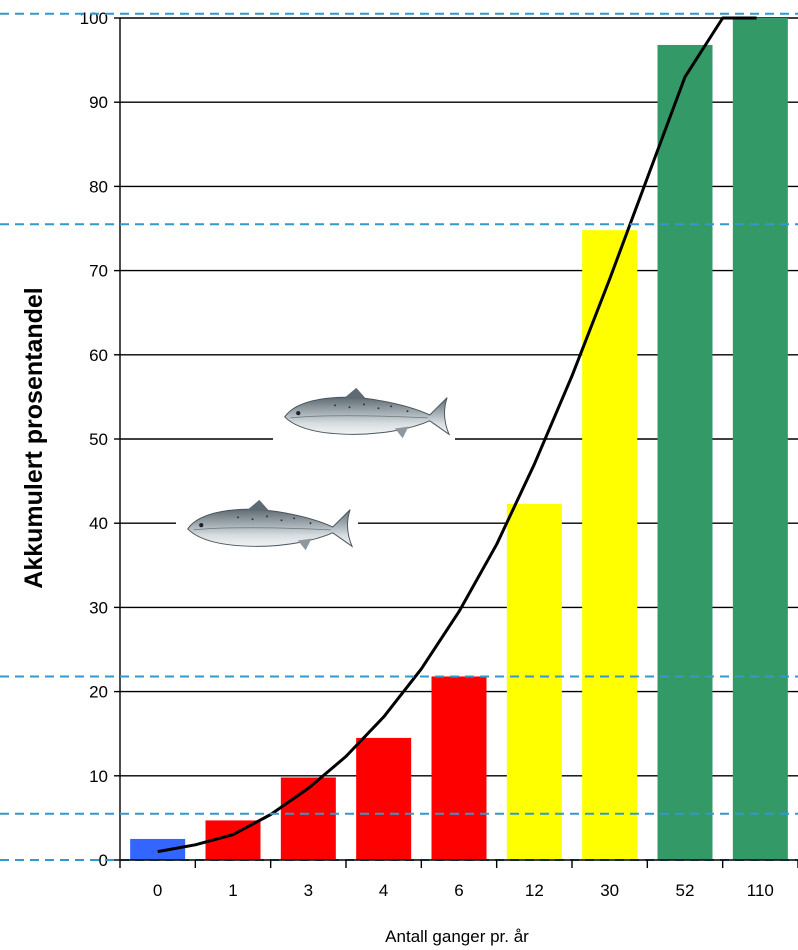 This screenshot has height=950, width=798. I want to click on y-tick-label: 80, so click(98, 186).